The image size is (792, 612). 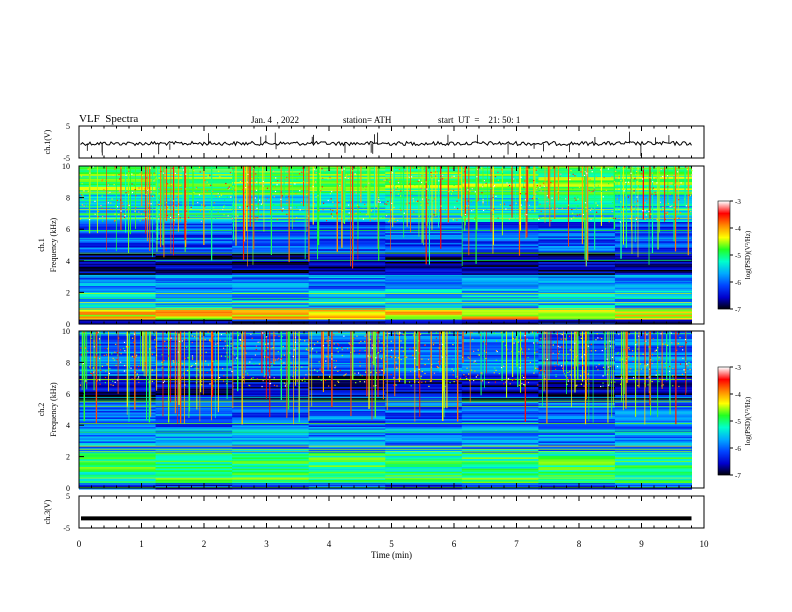 I want to click on ch2-colorbar-tick-label: -4, so click(x=738, y=395).